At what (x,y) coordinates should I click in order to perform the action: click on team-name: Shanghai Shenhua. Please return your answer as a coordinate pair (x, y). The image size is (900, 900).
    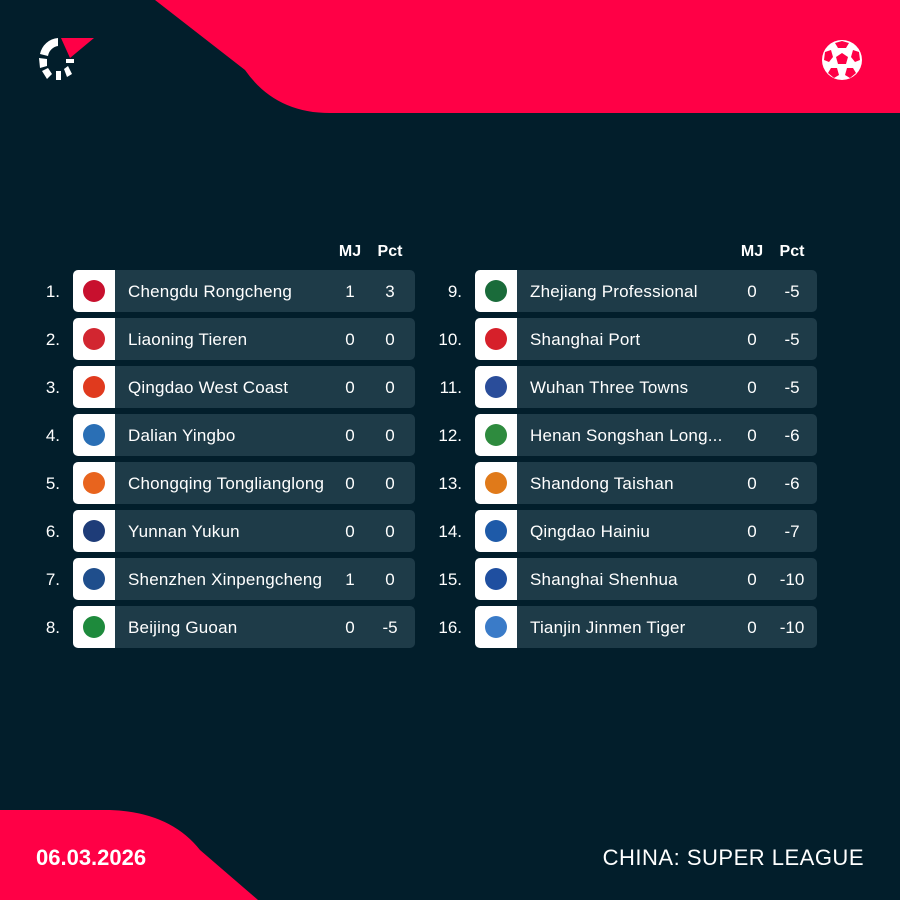
    Looking at the image, I should click on (604, 579).